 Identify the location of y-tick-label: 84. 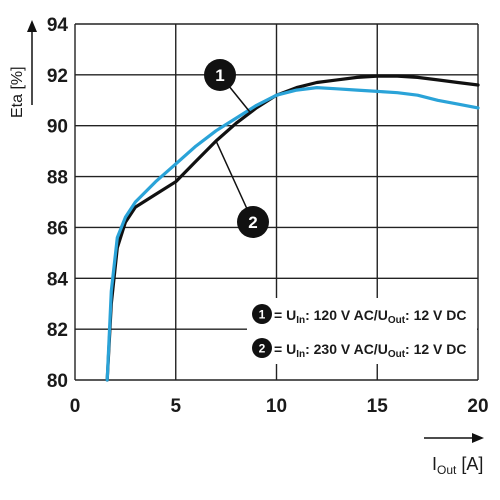
(58, 279).